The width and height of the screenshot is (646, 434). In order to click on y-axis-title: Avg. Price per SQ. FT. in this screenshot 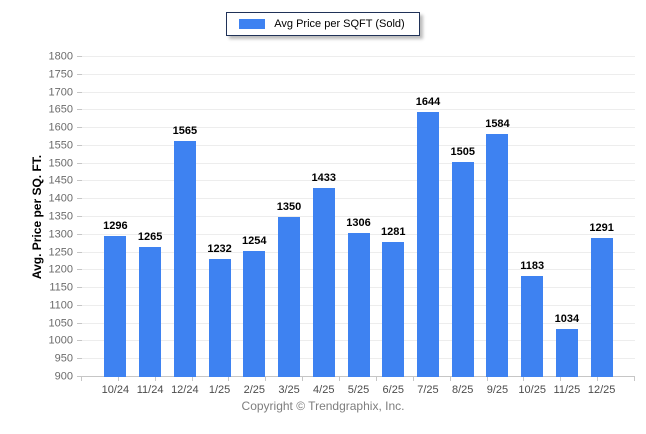, I will do `click(37, 217)`.